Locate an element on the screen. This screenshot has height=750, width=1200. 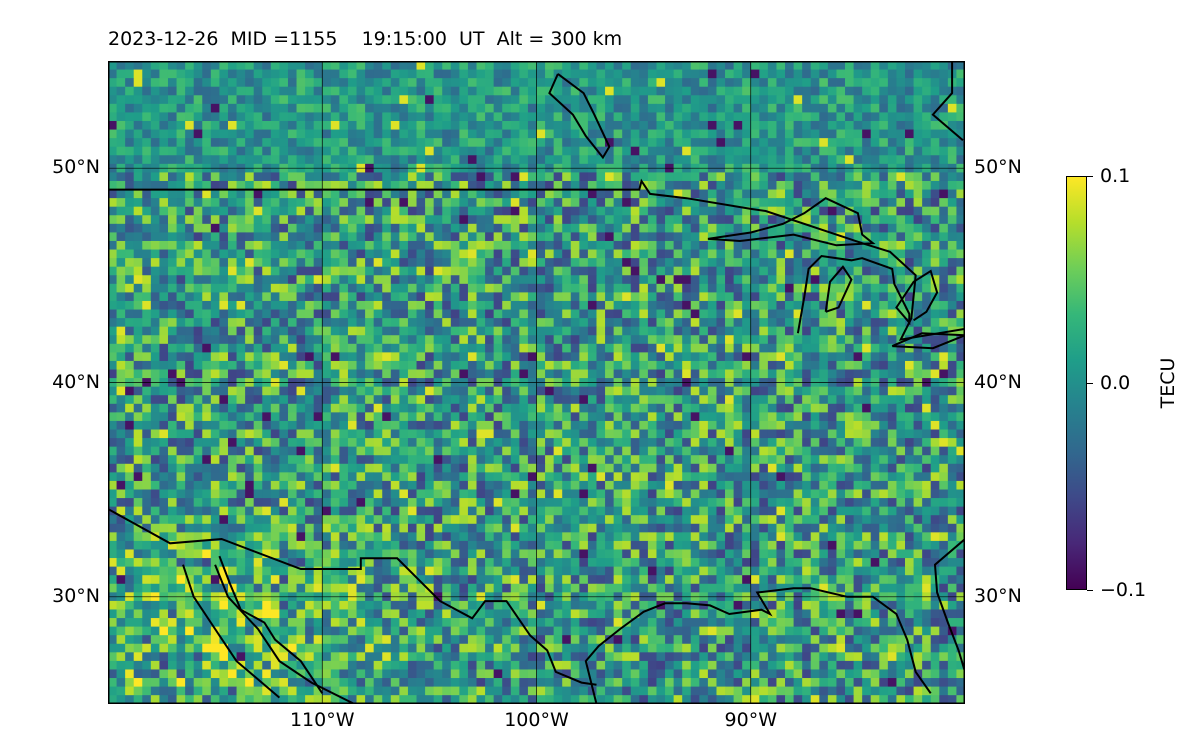
lon-label: 90°W is located at coordinates (750, 720).